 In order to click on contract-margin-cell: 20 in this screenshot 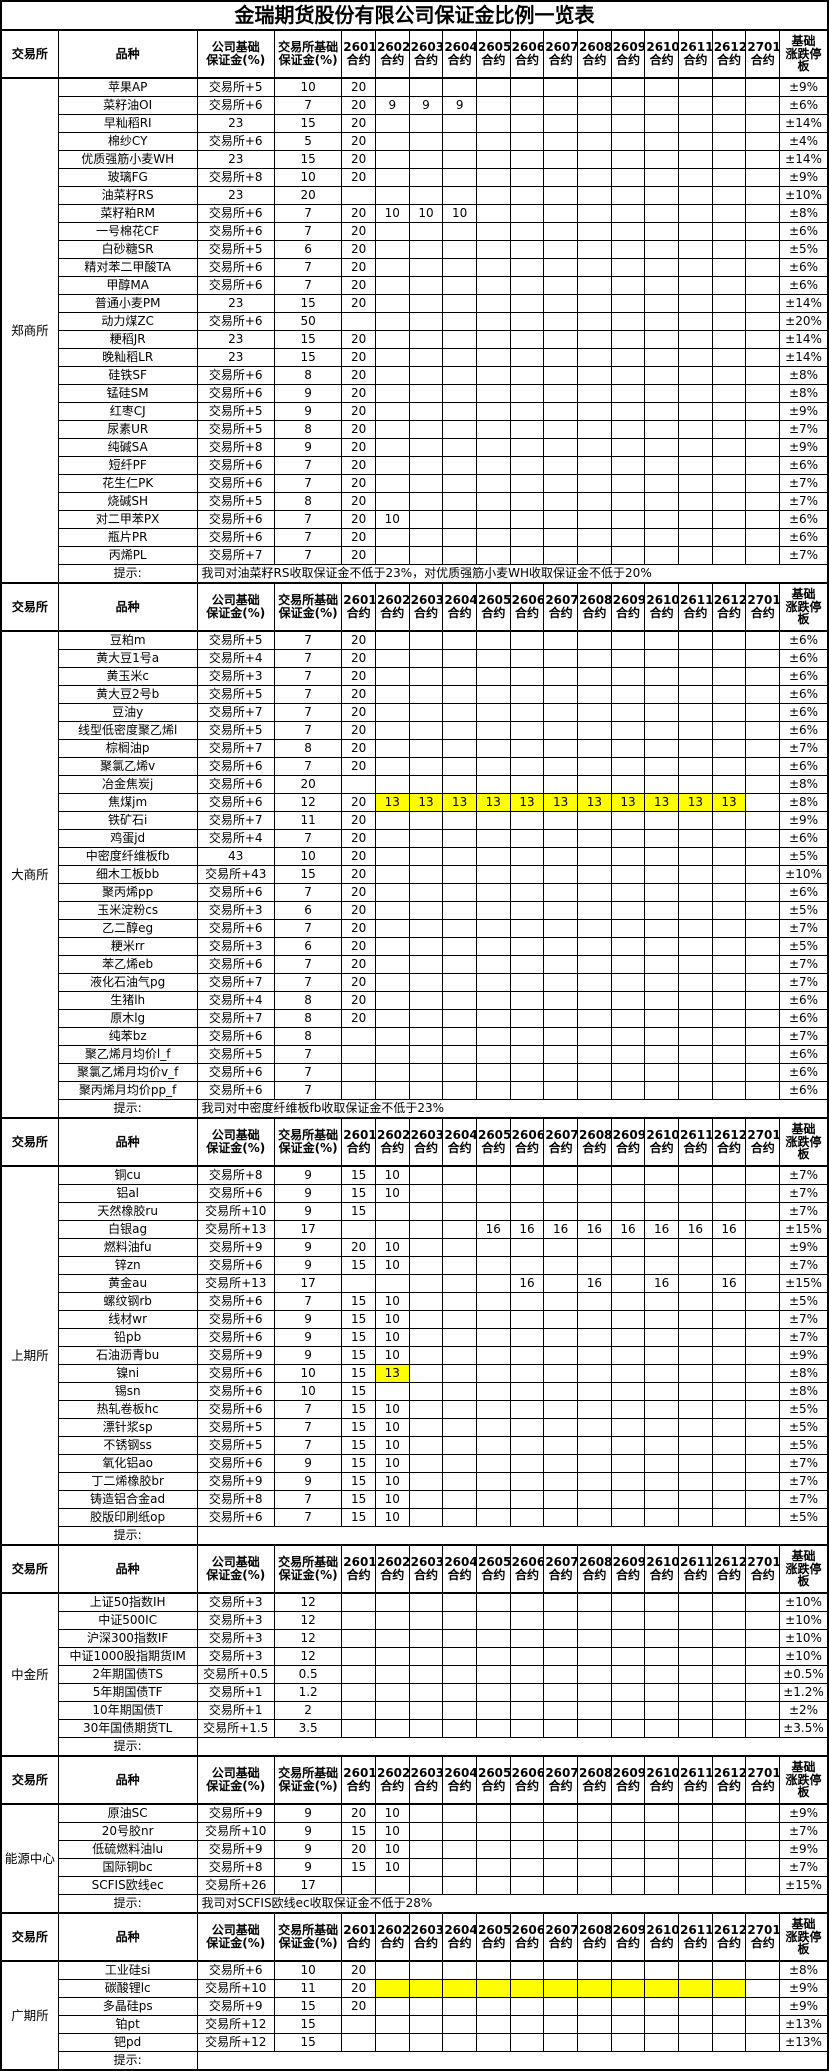, I will do `click(358, 874)`.